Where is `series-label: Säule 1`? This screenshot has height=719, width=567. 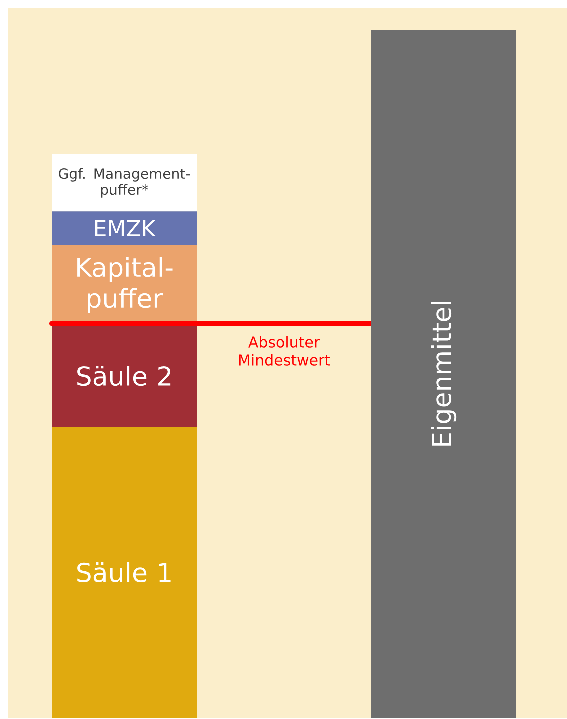
series-label: Säule 1 is located at coordinates (124, 572).